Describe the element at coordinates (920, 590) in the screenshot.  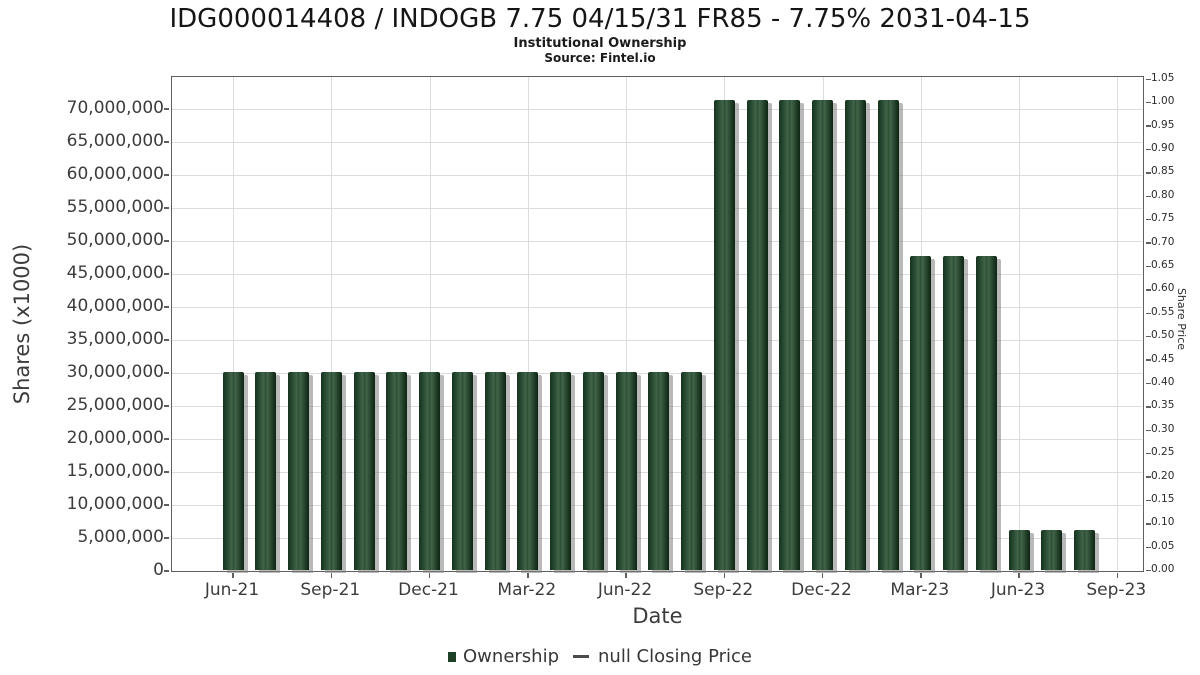
I see `x-tick-label: Mar-23` at that location.